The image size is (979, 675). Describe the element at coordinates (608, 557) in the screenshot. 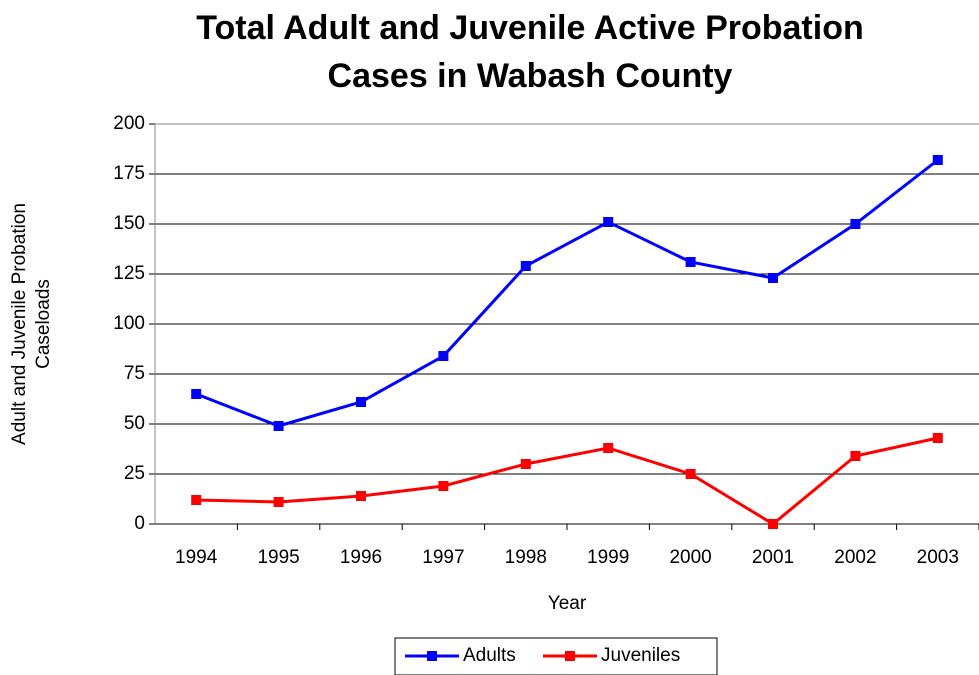

I see `x-tick-label: 1999` at that location.